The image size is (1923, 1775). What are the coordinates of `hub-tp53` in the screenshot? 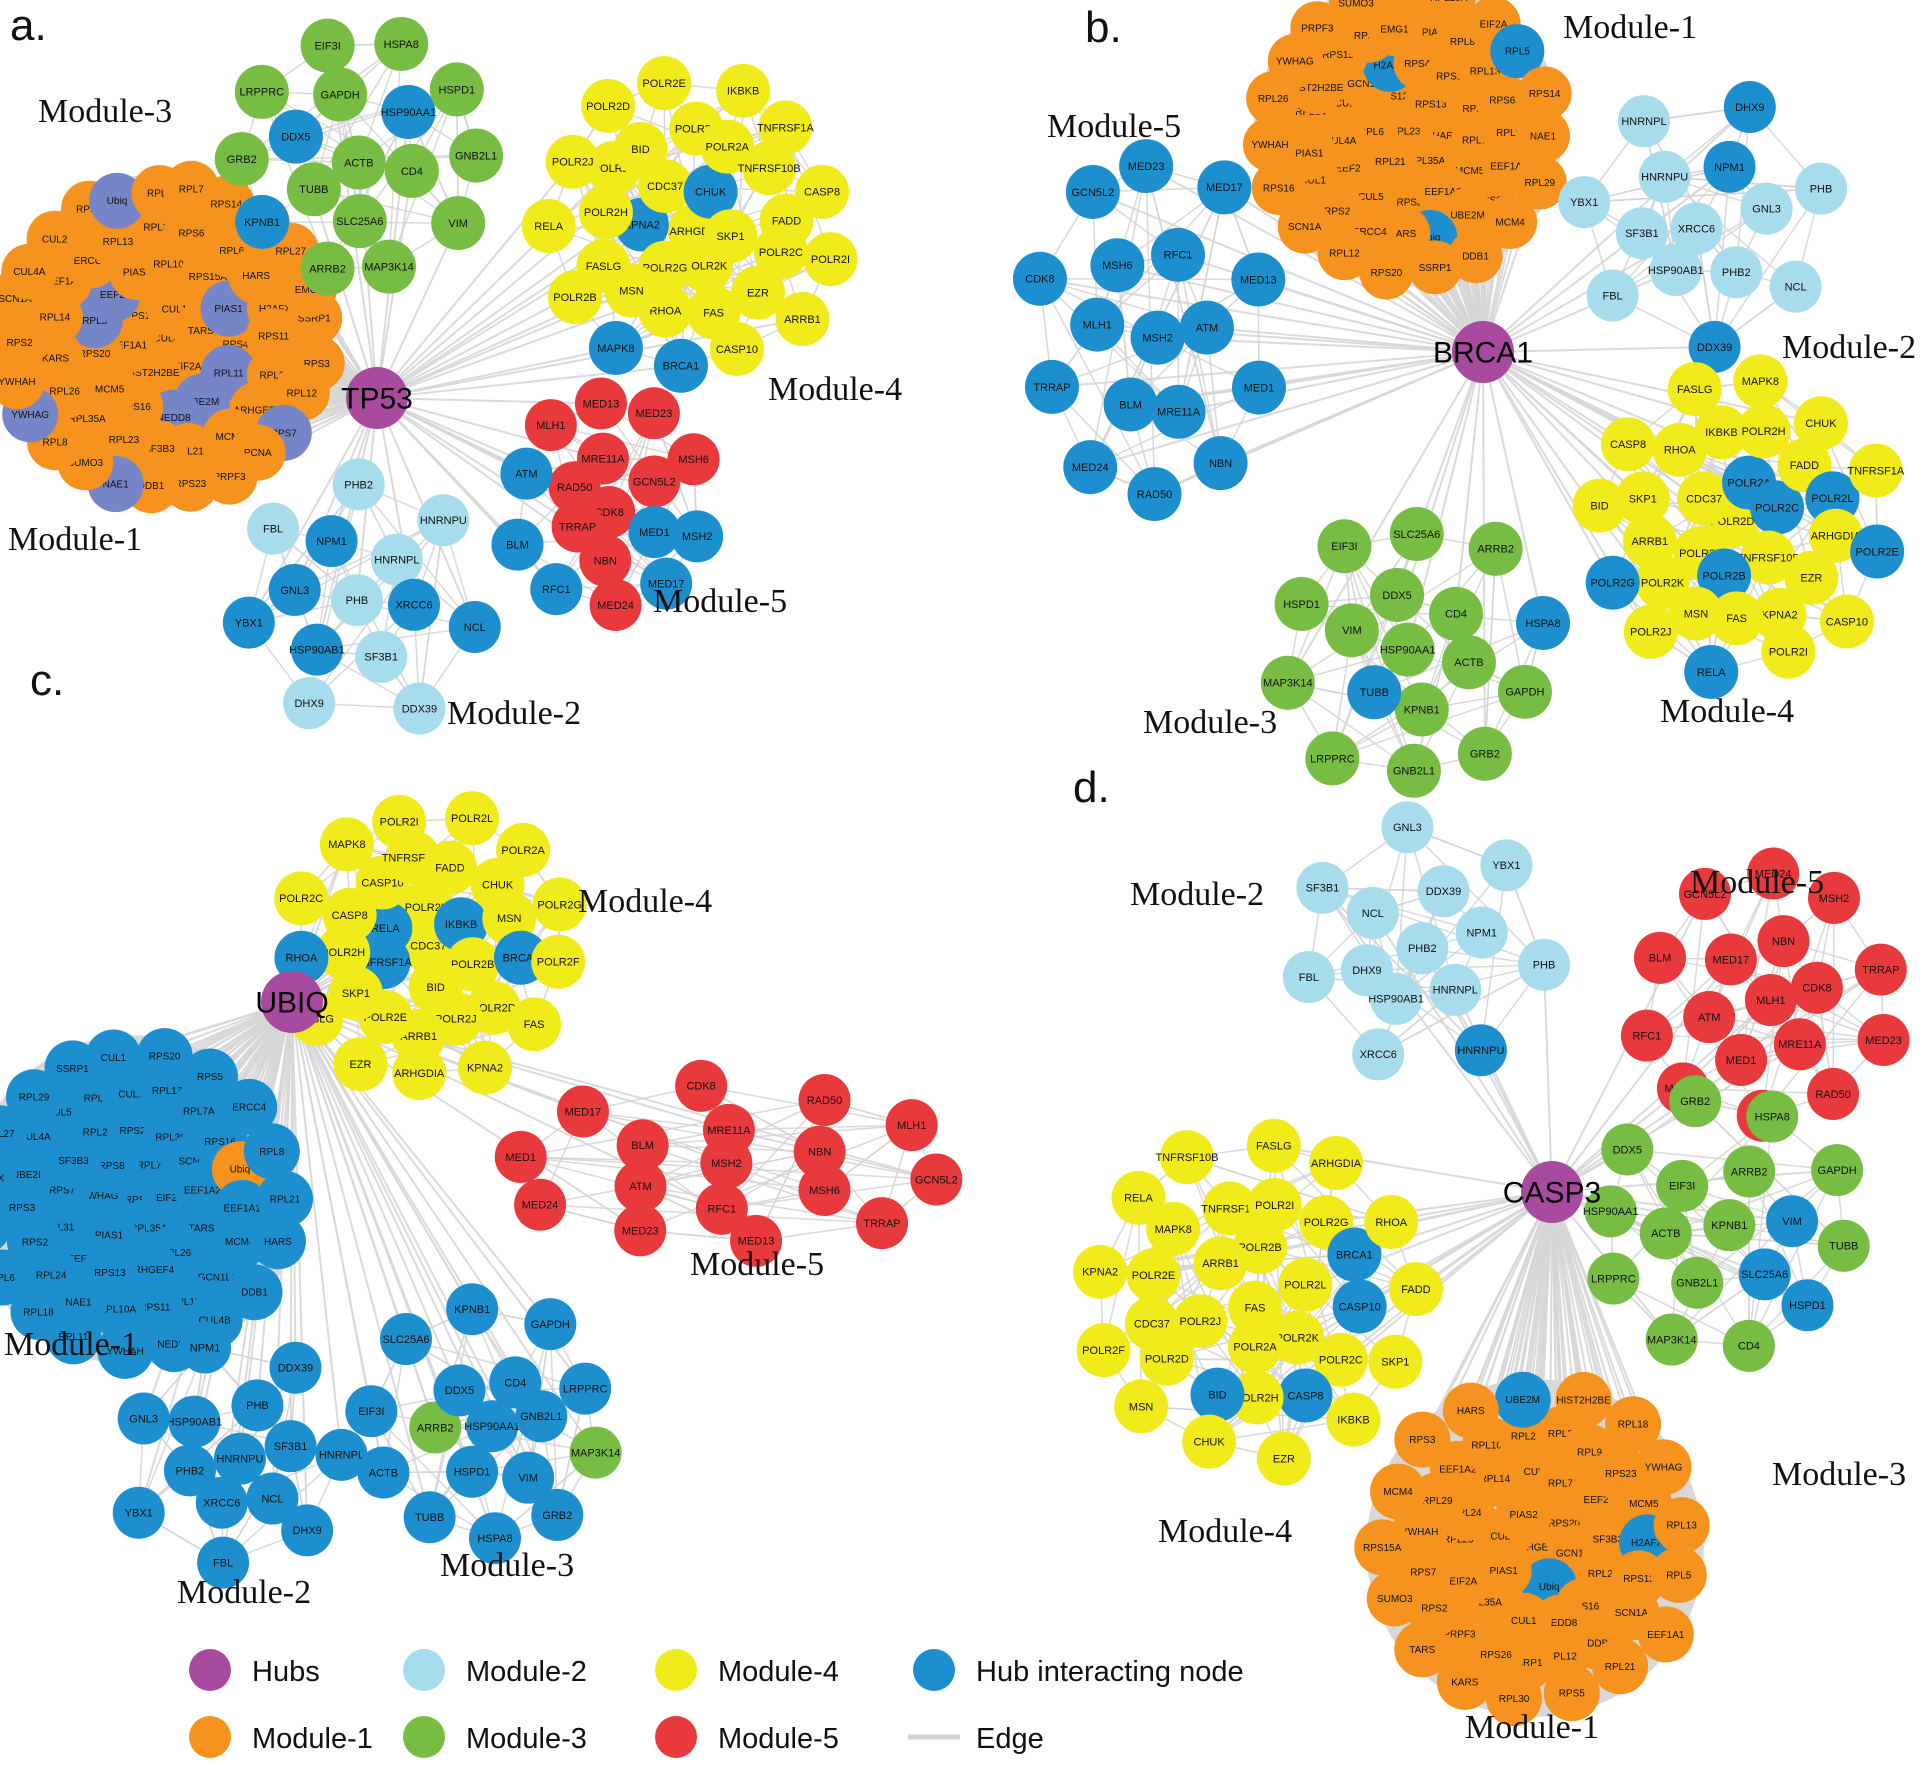 It's located at (377, 398).